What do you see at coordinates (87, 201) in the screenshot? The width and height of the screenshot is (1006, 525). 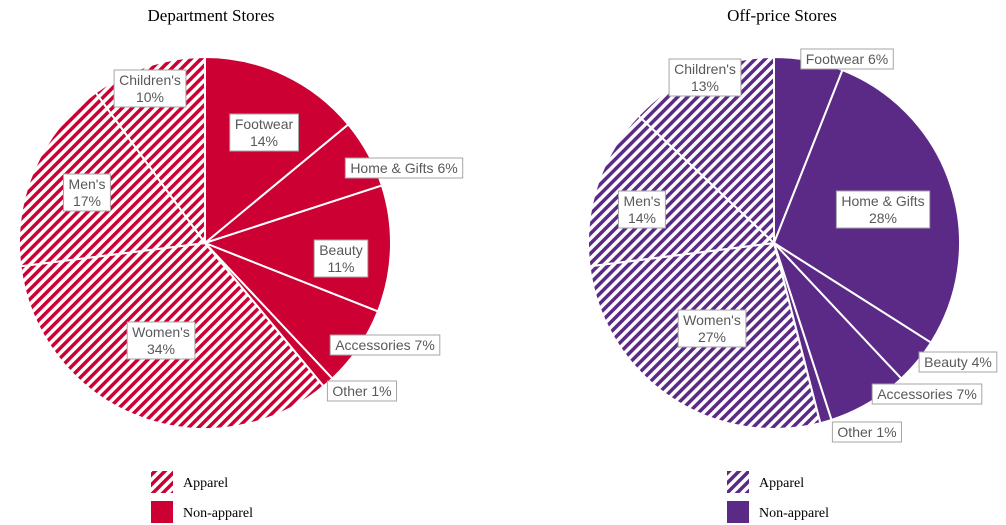 I see `slice-label-percent: 17%` at bounding box center [87, 201].